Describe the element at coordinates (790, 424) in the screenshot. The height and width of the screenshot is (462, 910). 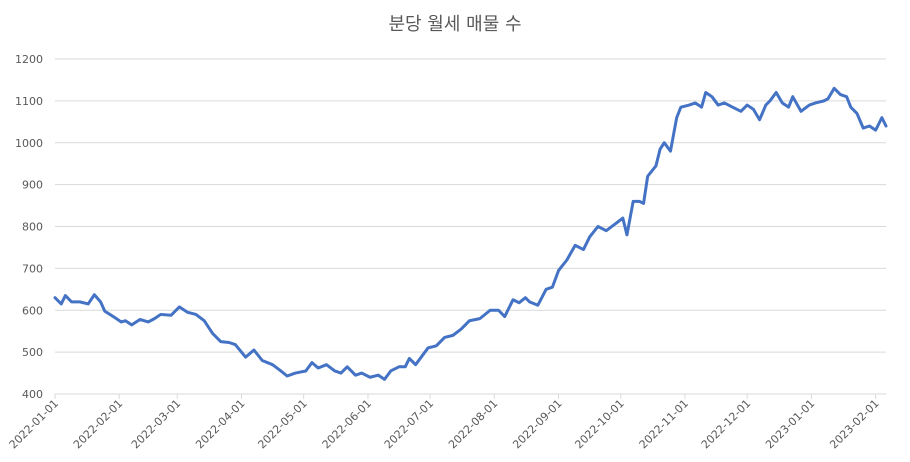
I see `x-tick-label: 2023-01-01` at that location.